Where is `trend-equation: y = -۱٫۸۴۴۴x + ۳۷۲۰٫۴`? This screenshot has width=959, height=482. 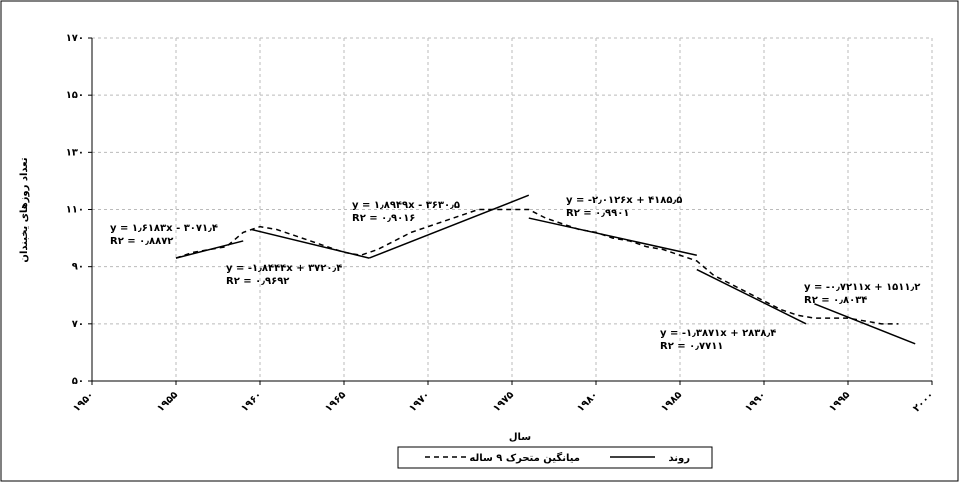
trend-equation: y = -۱٫۸۴۴۴x + ۳۷۲۰٫۴ is located at coordinates (284, 268).